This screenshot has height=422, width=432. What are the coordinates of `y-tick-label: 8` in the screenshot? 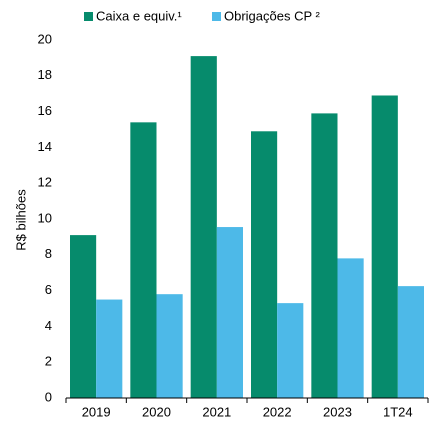 It's located at (48, 253).